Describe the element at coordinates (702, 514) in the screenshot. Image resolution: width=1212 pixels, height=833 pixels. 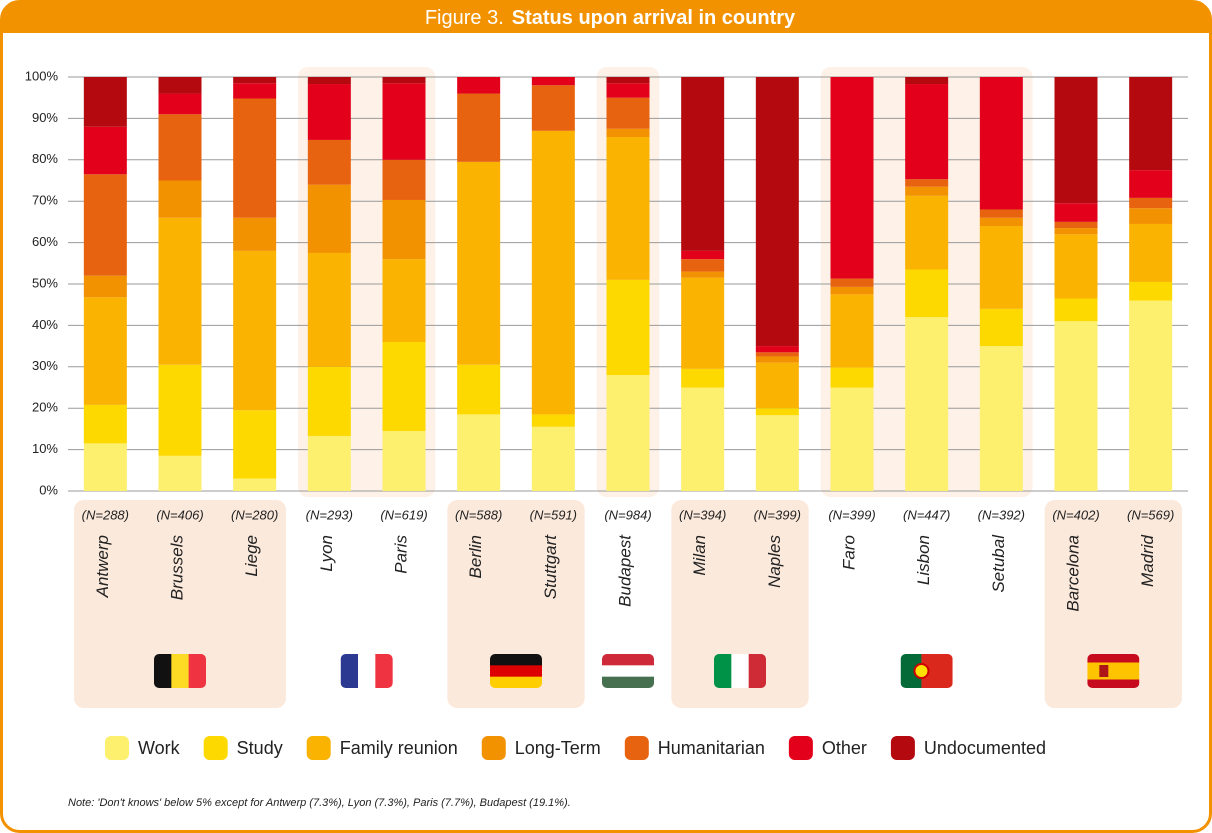
I see `sample-size: (N=394)` at that location.